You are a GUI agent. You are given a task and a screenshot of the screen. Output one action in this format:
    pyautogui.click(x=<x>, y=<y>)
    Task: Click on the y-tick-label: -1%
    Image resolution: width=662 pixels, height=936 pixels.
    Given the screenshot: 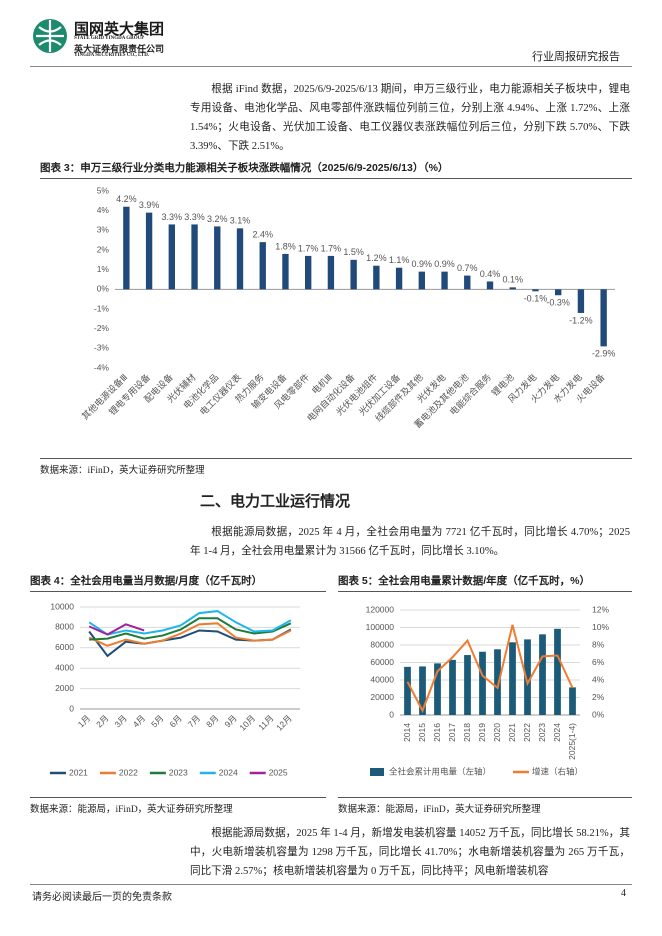 What is the action you would take?
    pyautogui.click(x=102, y=308)
    